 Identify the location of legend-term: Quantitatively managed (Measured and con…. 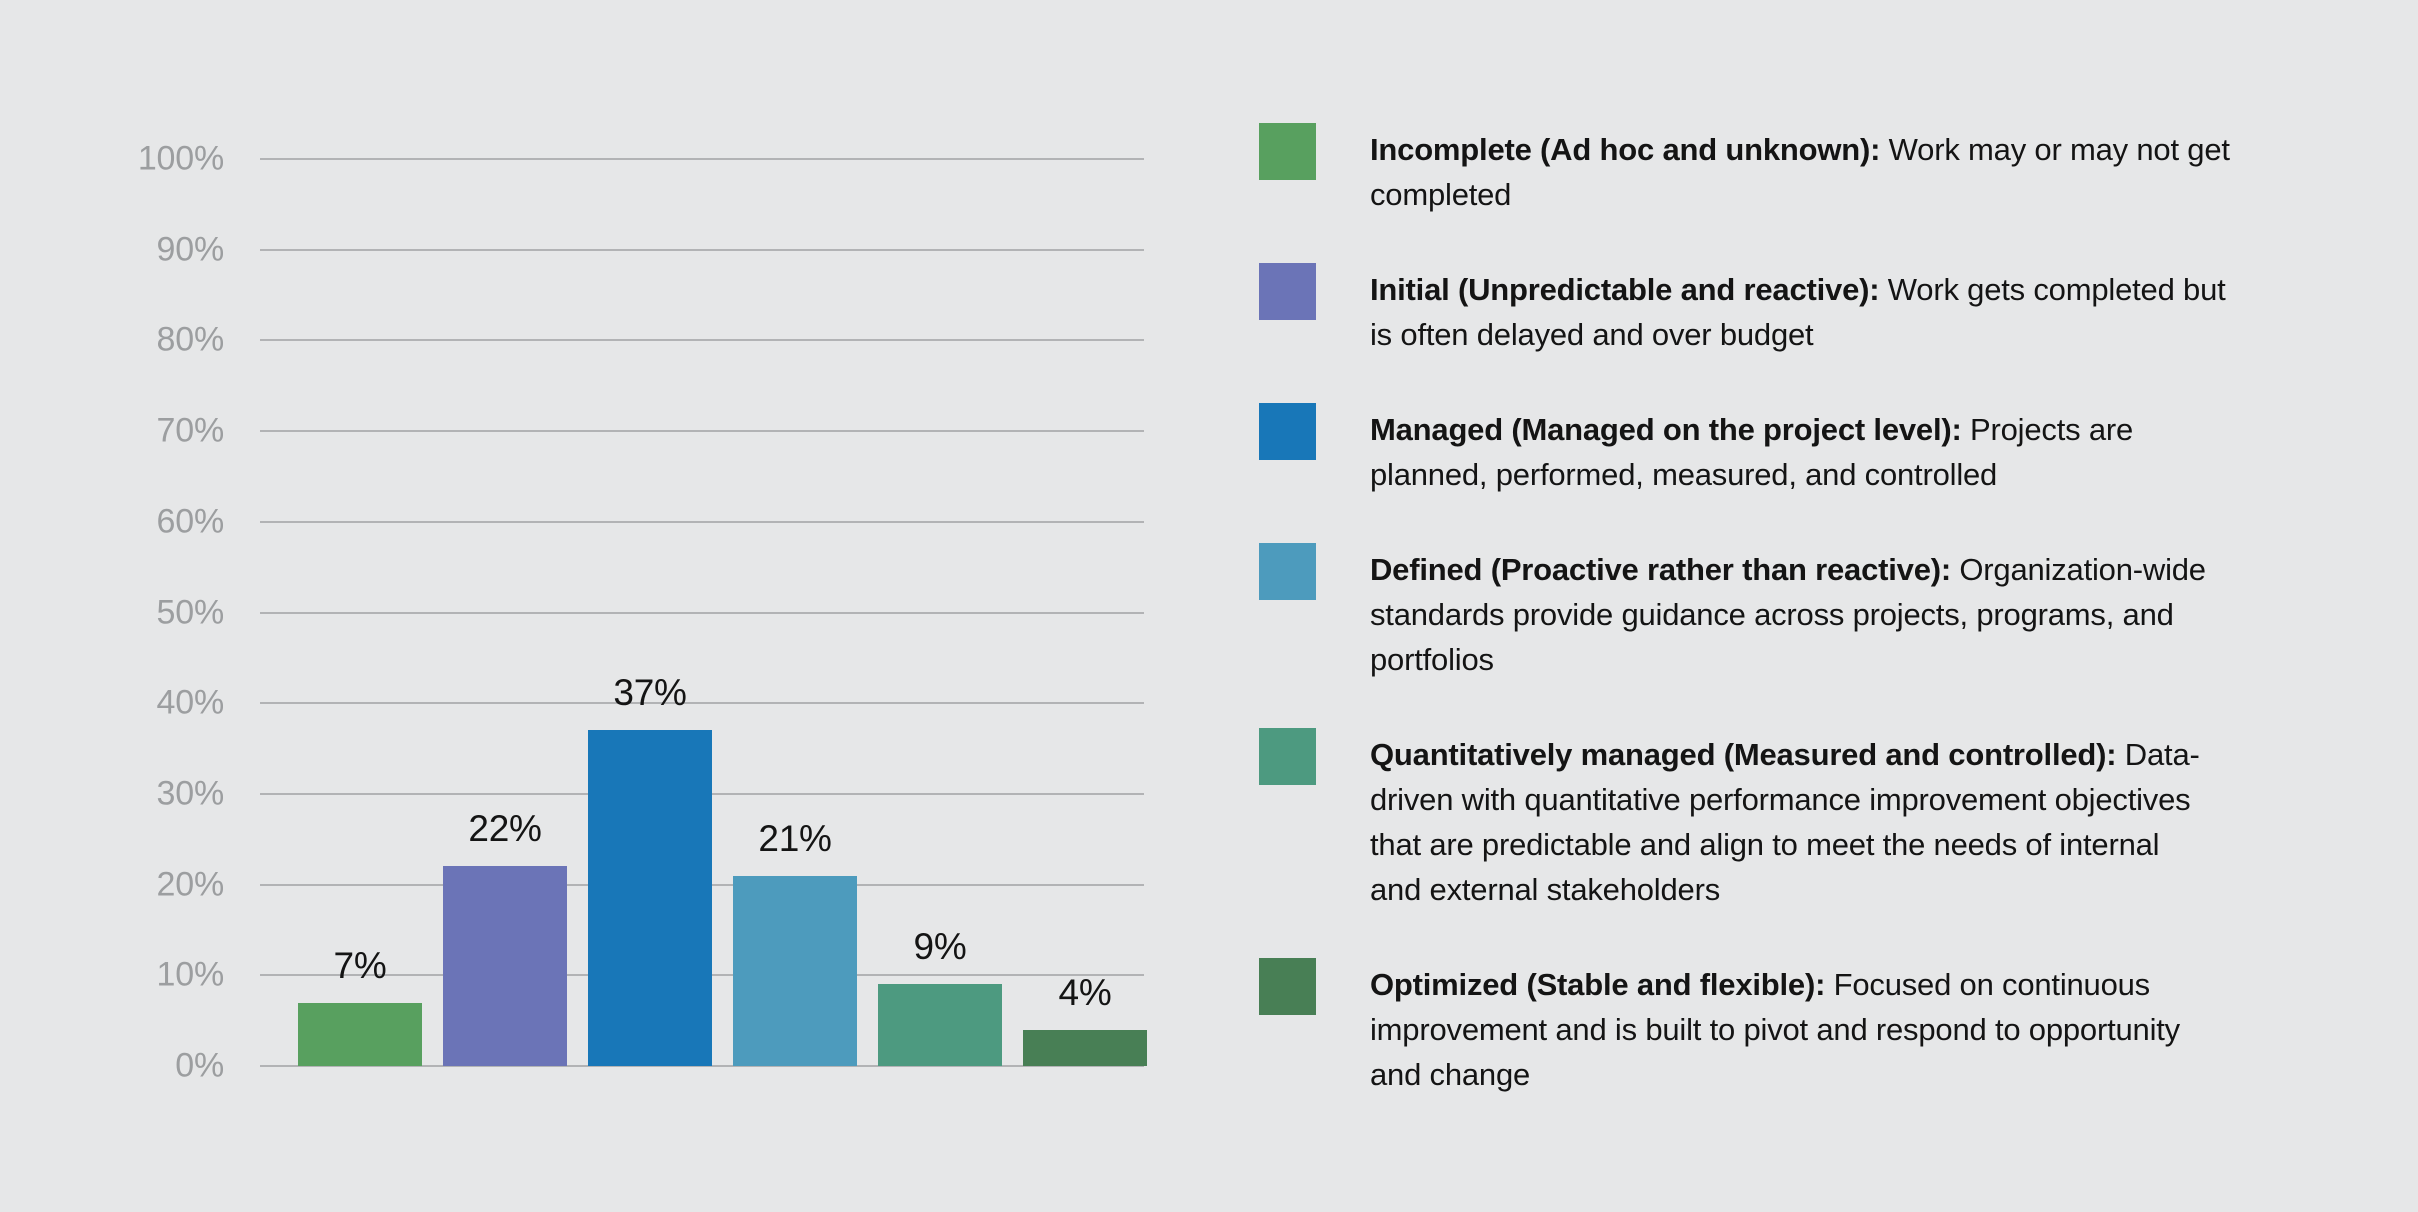
(1743, 754).